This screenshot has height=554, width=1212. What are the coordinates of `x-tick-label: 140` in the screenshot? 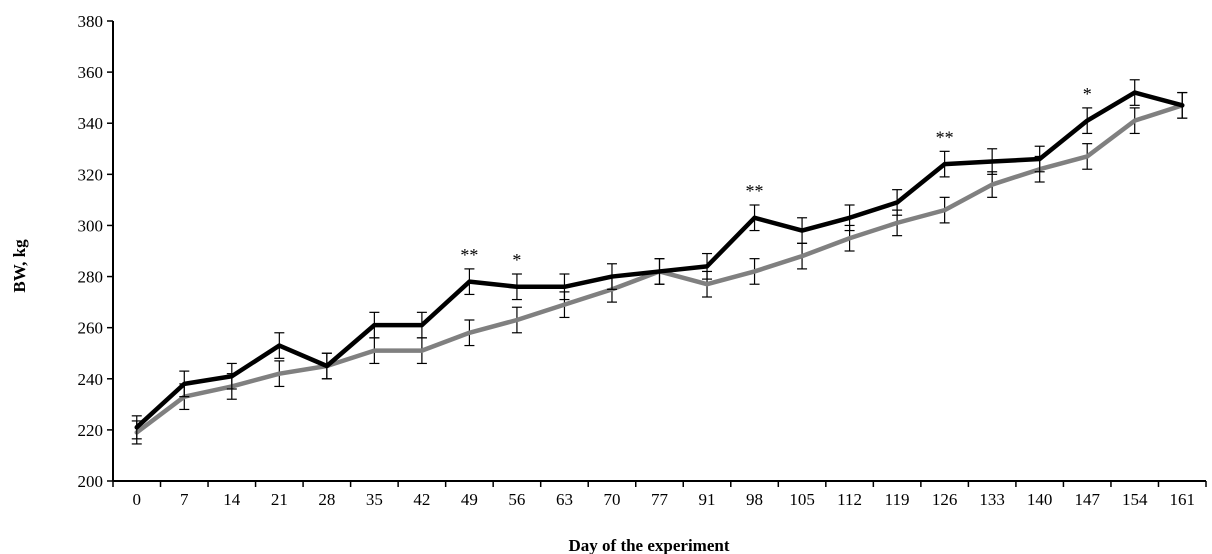 It's located at (1040, 499).